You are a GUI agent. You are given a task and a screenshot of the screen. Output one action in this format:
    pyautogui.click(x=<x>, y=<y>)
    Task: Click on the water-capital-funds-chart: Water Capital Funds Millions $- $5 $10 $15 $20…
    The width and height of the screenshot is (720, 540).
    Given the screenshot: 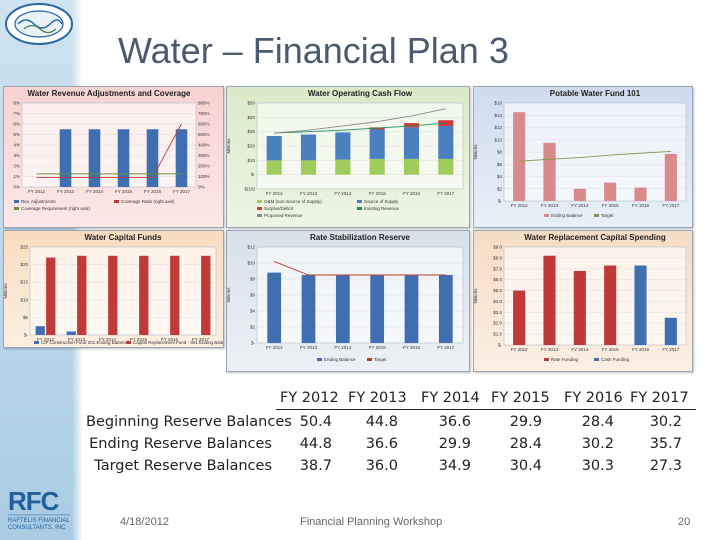 What is the action you would take?
    pyautogui.click(x=113, y=289)
    